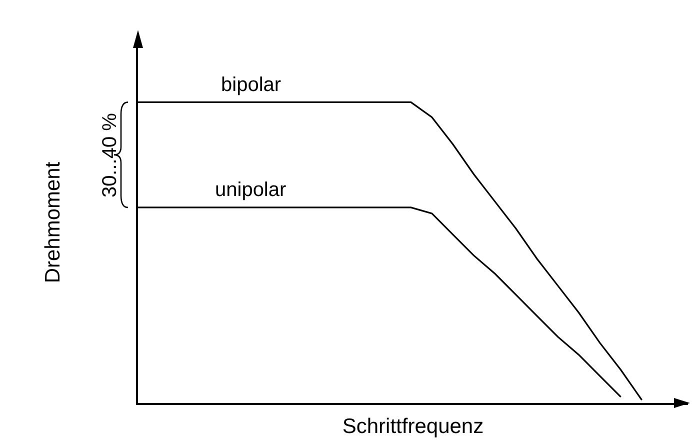  What do you see at coordinates (251, 85) in the screenshot?
I see `series-label: bipolar` at bounding box center [251, 85].